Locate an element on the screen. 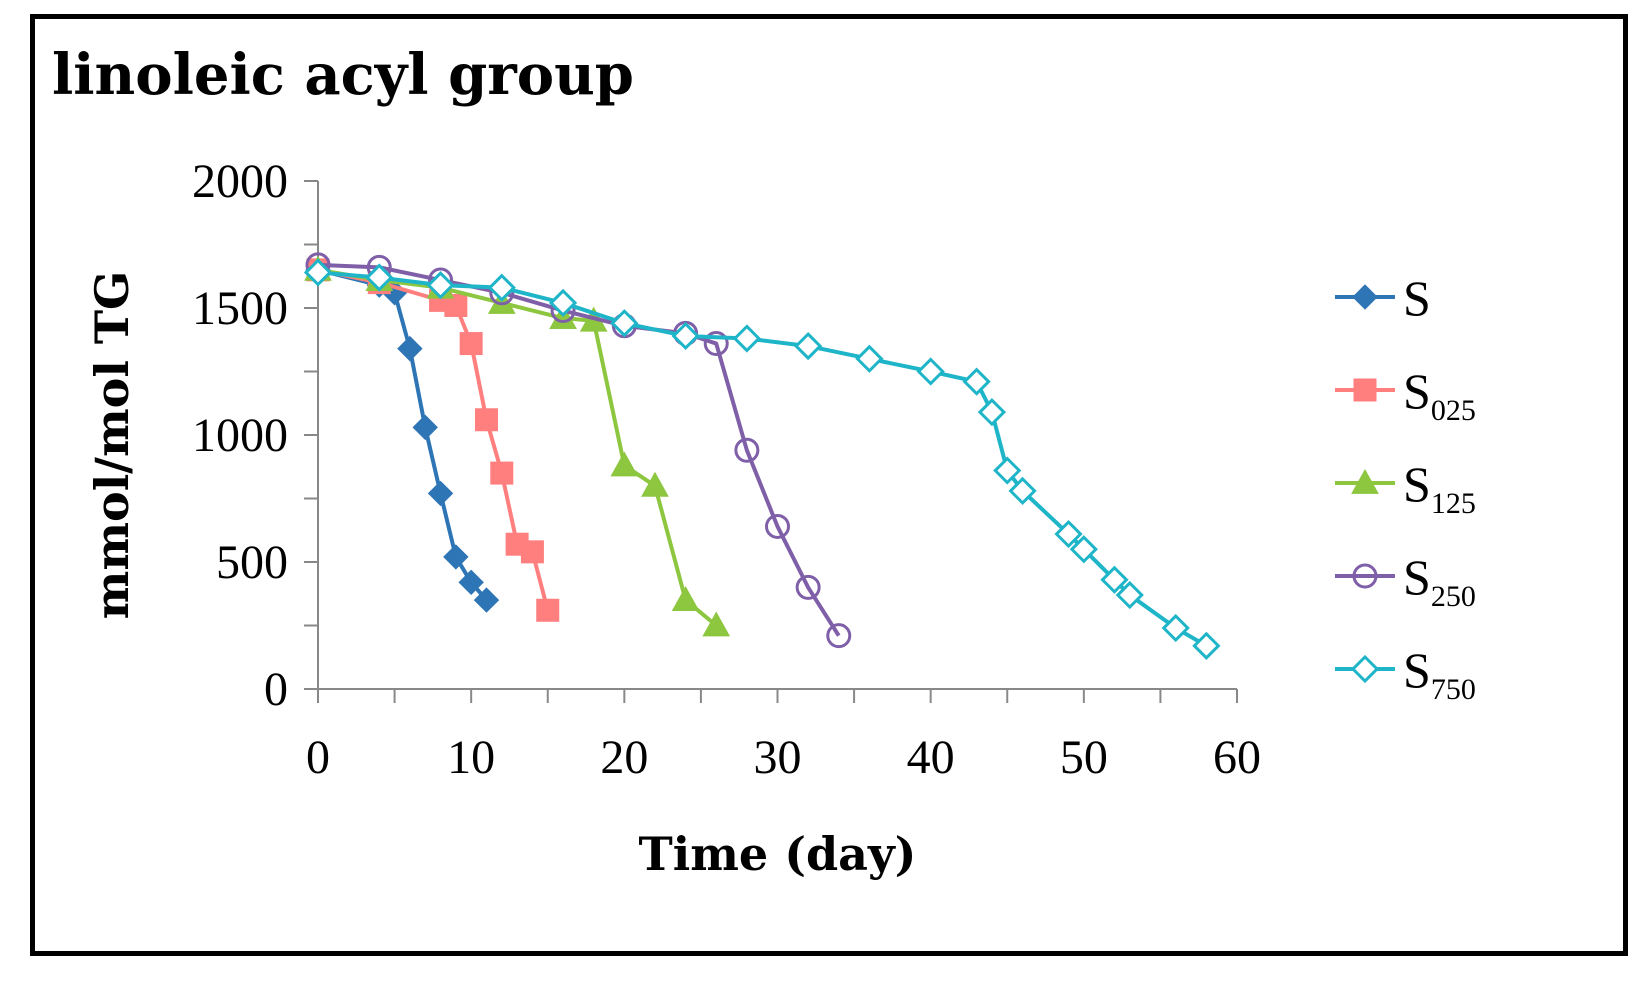 The height and width of the screenshot is (996, 1636). legend: S S025 S125 S250 S750 is located at coordinates (1405, 488).